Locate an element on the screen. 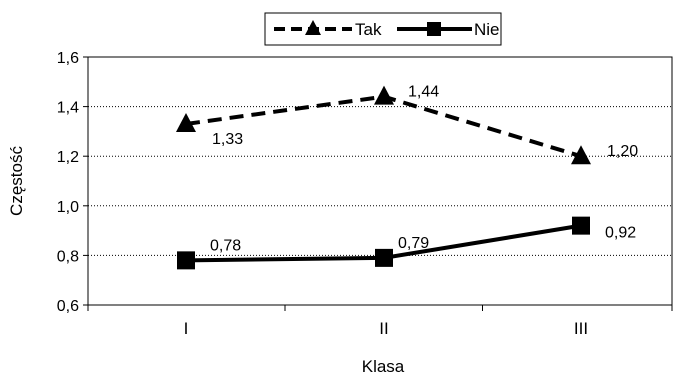  y-tick-label-4: 1,4 is located at coordinates (68, 108).